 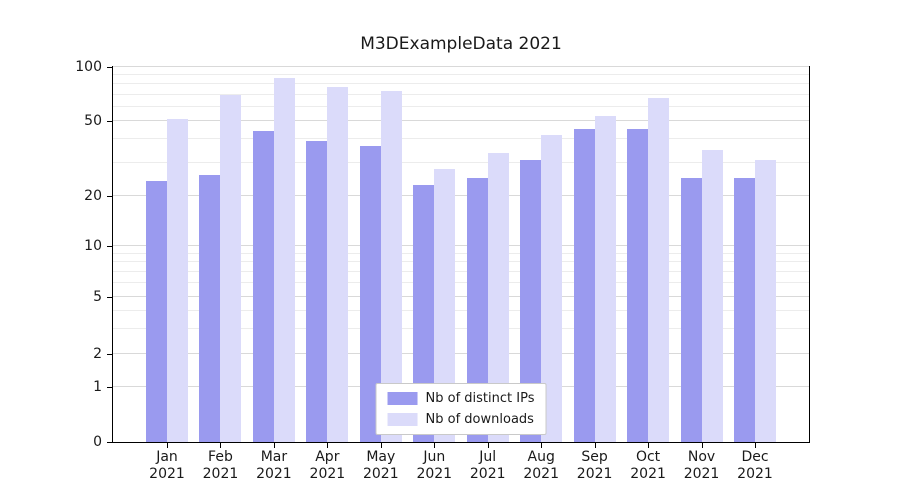 I want to click on xtick-label-oct: Oct 2021, so click(x=648, y=465).